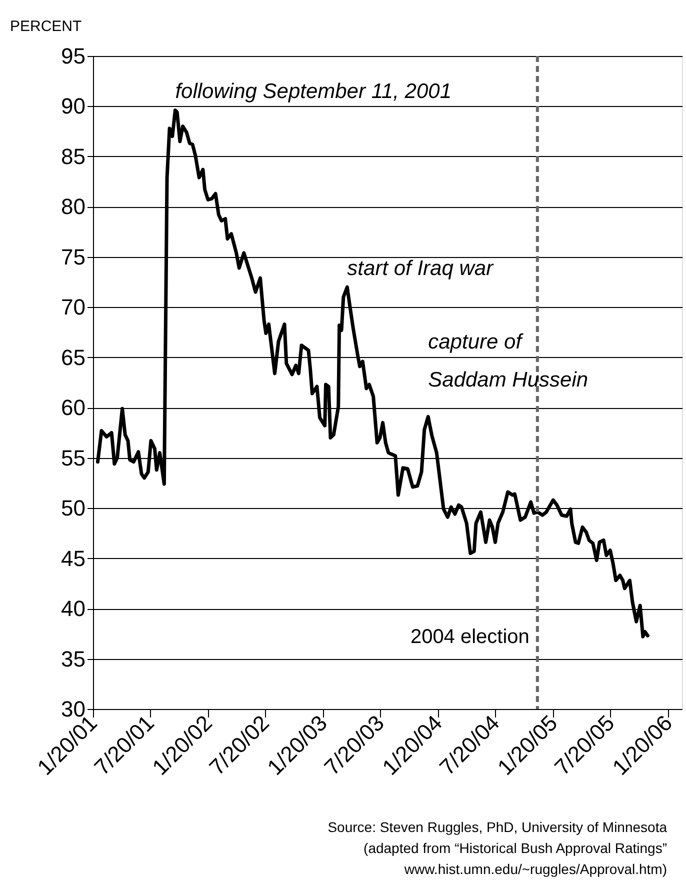 This screenshot has height=888, width=686. What do you see at coordinates (73, 659) in the screenshot?
I see `y-tick-label: 35` at bounding box center [73, 659].